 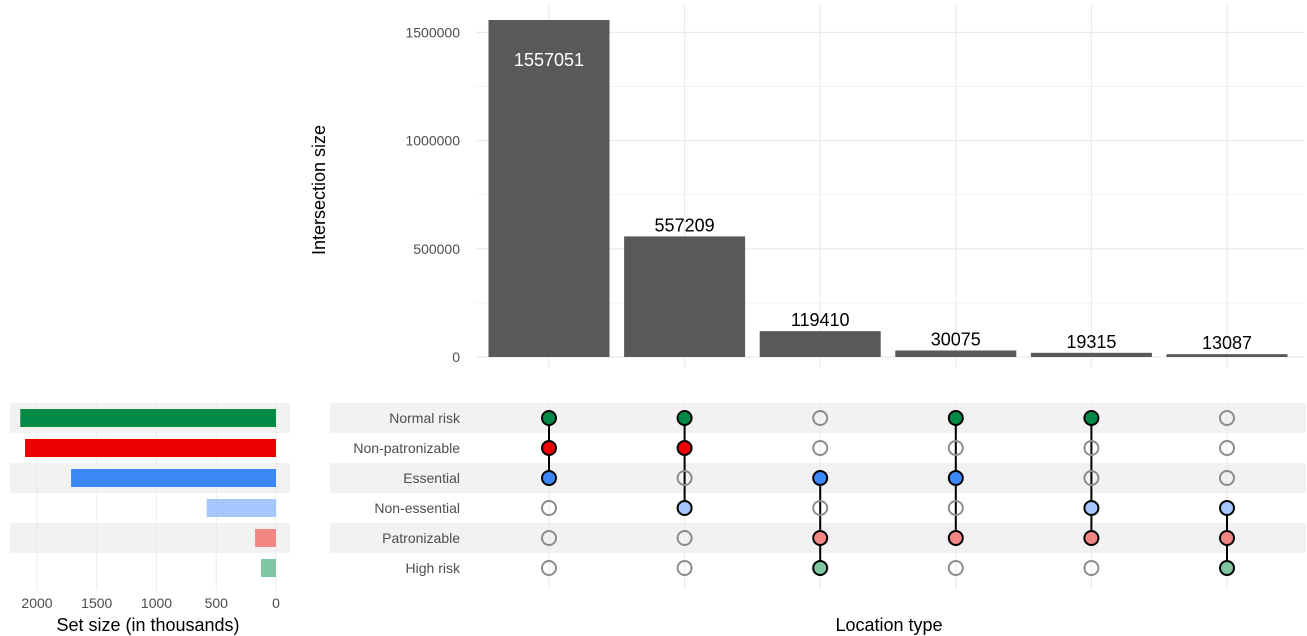 What do you see at coordinates (425, 418) in the screenshot?
I see `set-row-label: Normal risk` at bounding box center [425, 418].